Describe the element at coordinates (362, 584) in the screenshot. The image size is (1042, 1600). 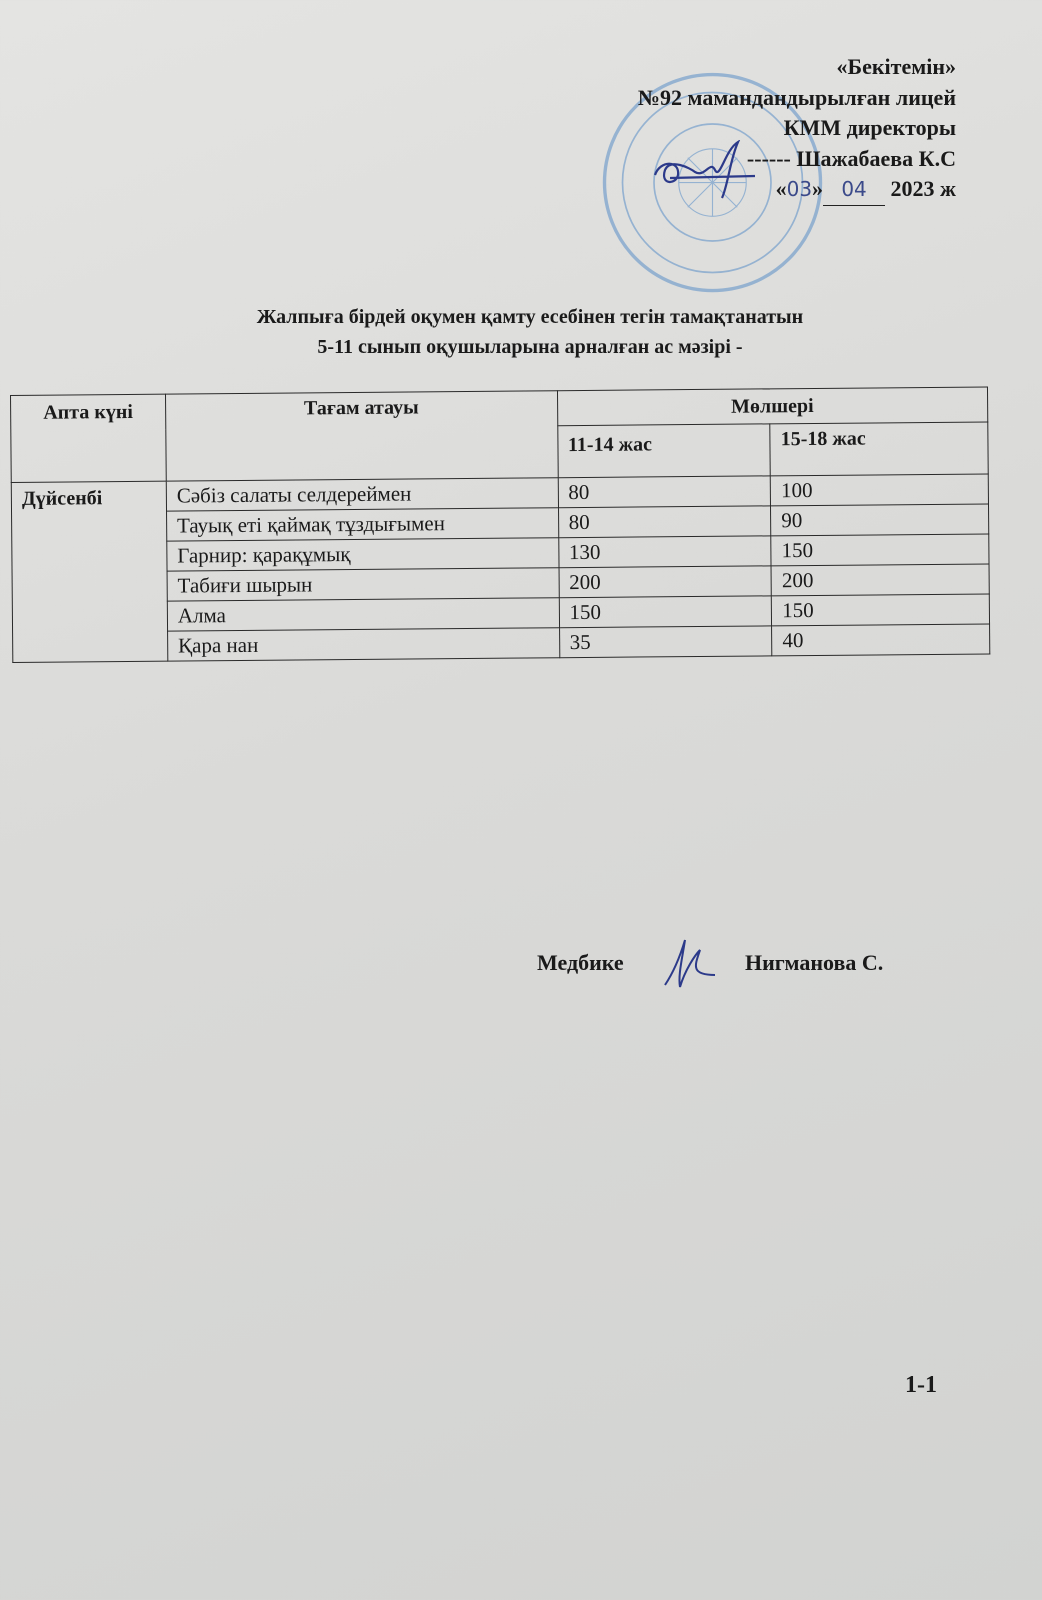
I see `dish-cell: Табиғи шырын` at that location.